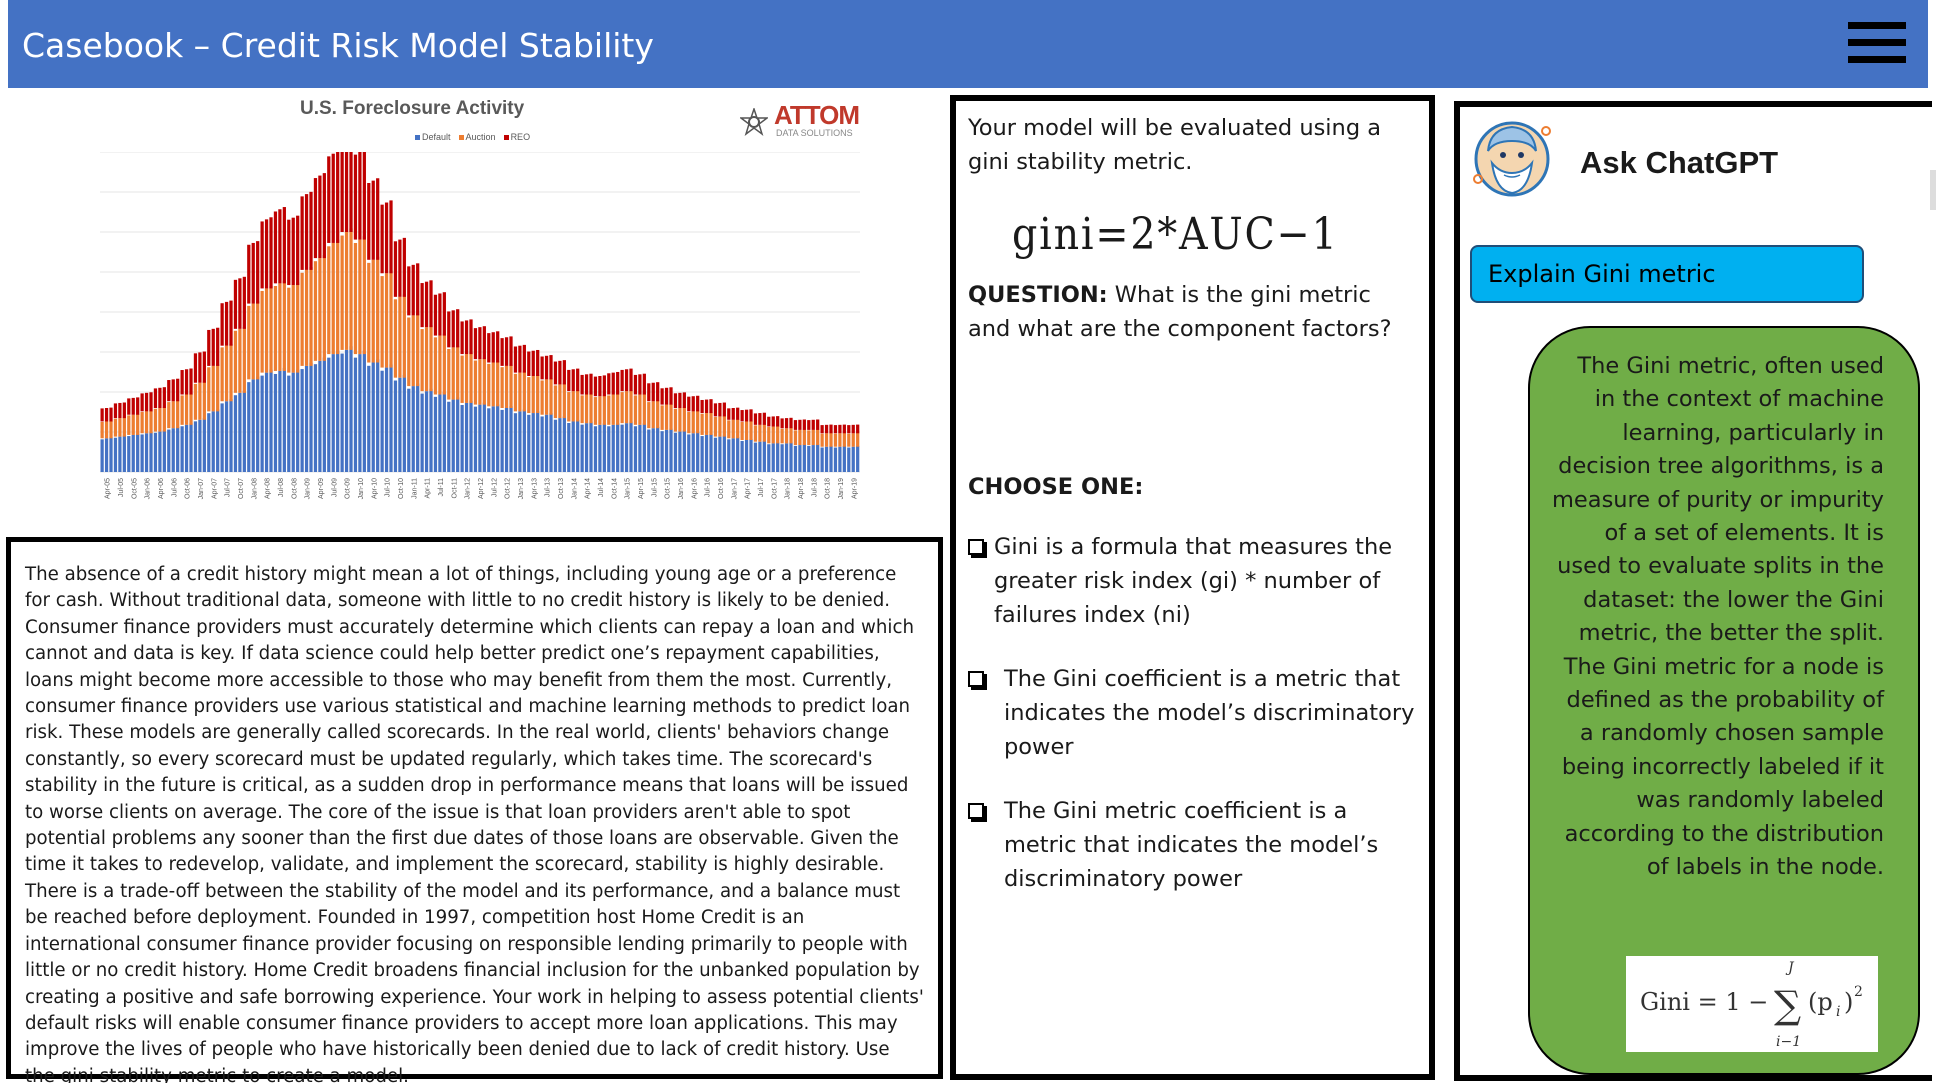  Describe the element at coordinates (161, 488) in the screenshot. I see `tick-label: Apr-06` at that location.